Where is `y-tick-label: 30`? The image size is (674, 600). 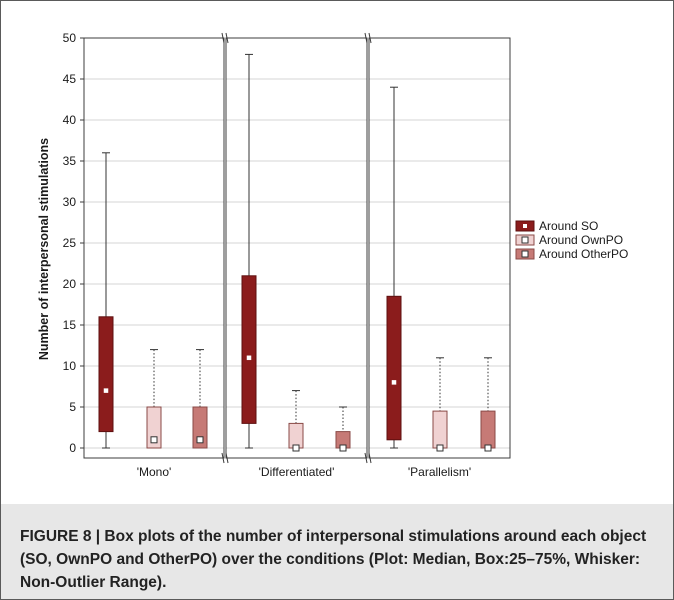
y-tick-label: 30 is located at coordinates (70, 202).